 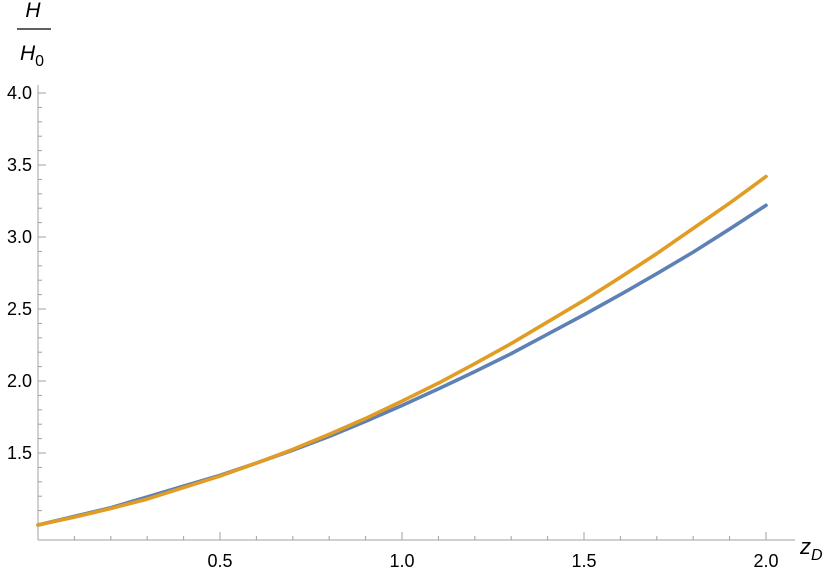 I want to click on y-axis-label-denominator: H0, so click(x=32, y=56).